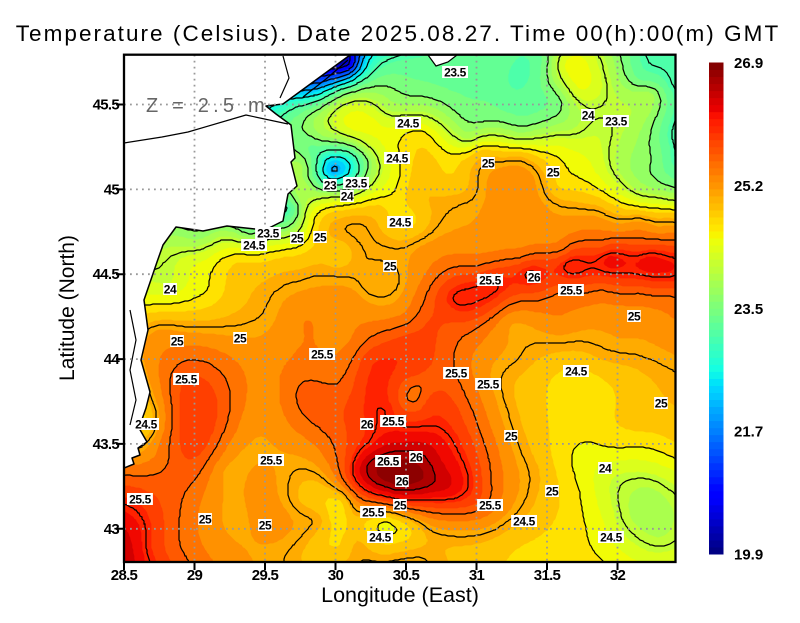  What do you see at coordinates (748, 63) in the screenshot?
I see `svg-text: 26.9` at bounding box center [748, 63].